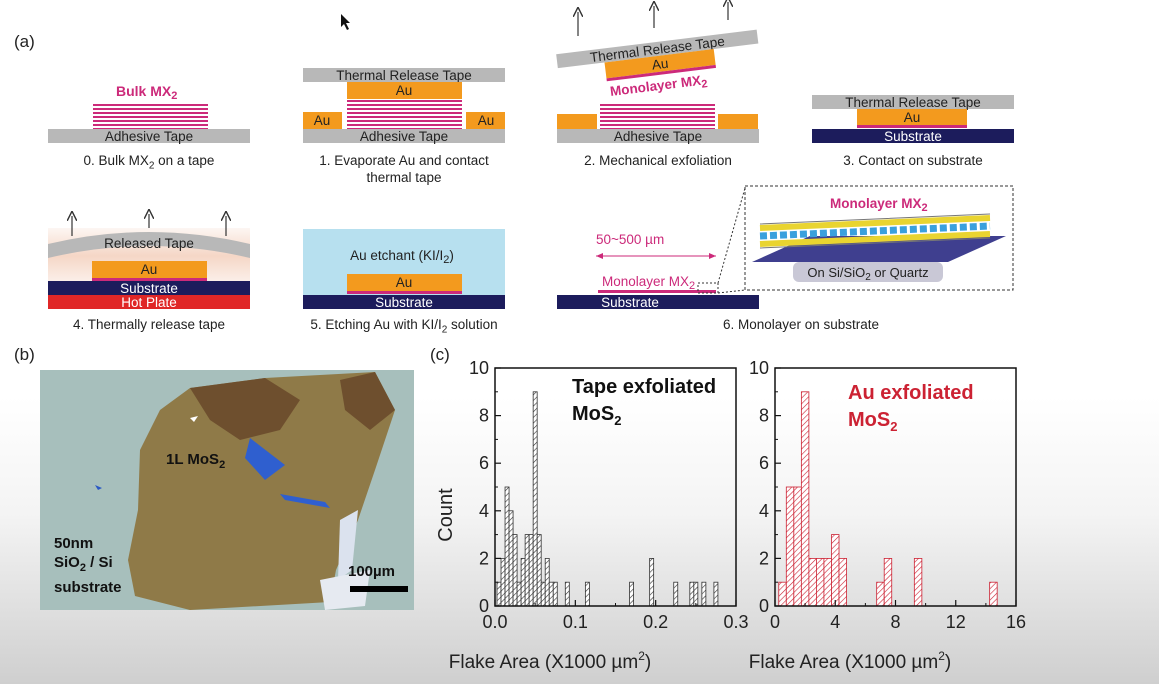  I want to click on lattice-illustration, so click(875, 231).